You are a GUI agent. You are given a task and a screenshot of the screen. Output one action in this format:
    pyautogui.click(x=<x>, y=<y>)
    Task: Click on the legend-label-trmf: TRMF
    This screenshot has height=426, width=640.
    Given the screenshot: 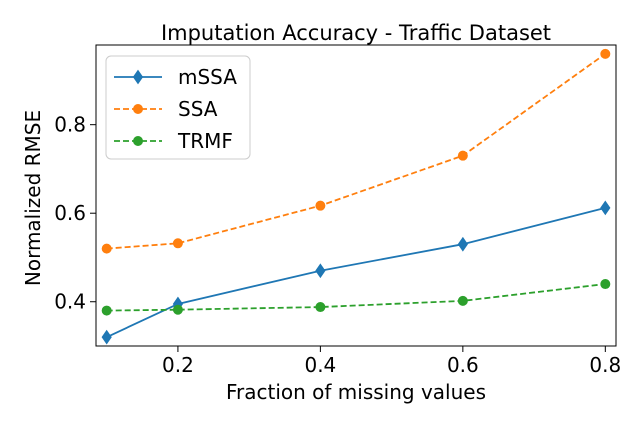 What is the action you would take?
    pyautogui.click(x=205, y=141)
    